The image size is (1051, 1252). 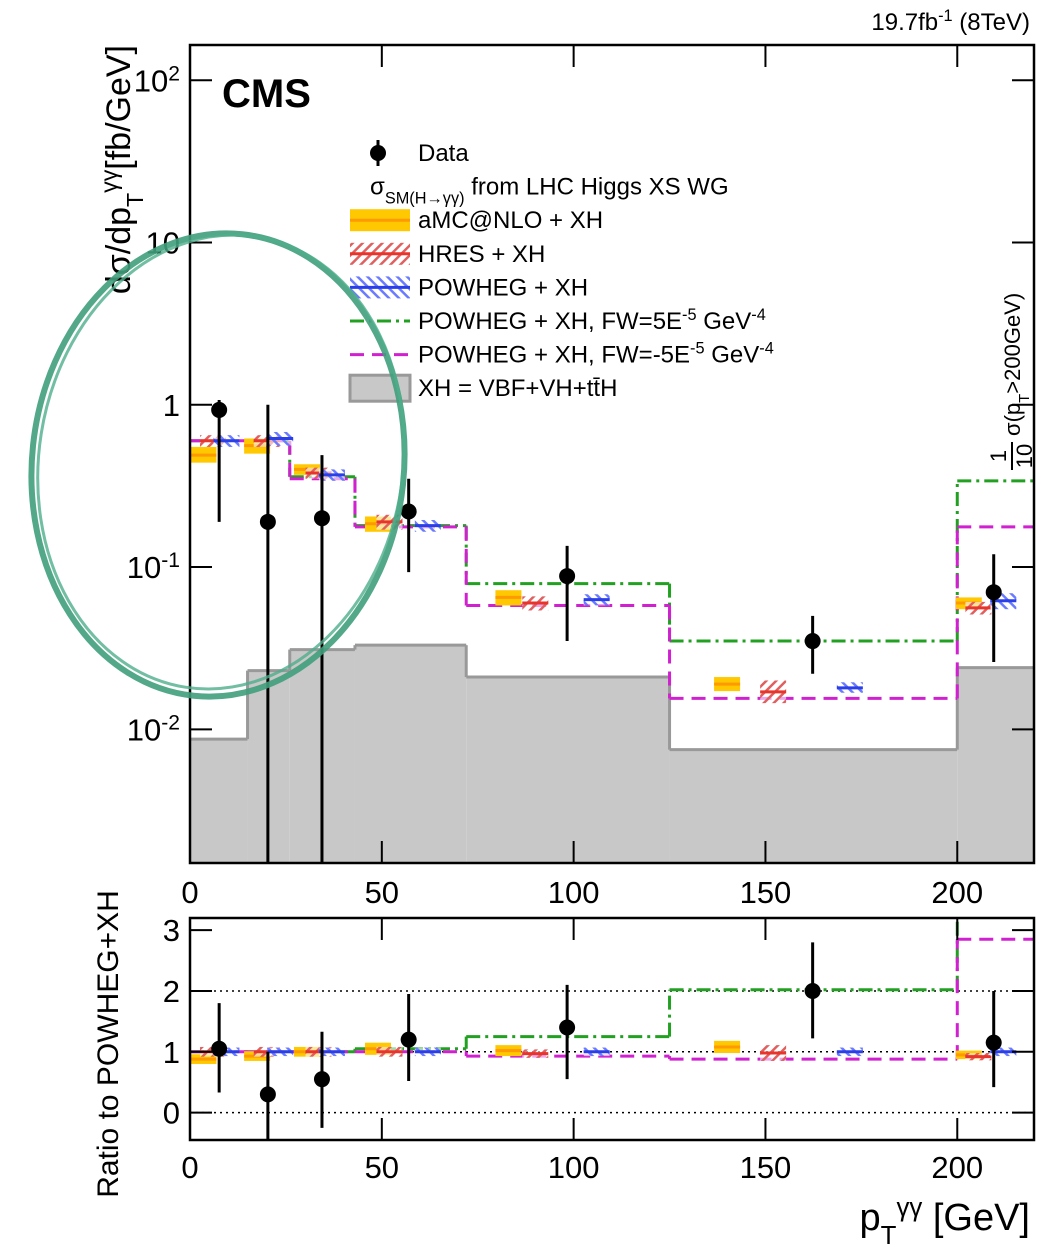 I want to click on legend-label: POWHEG + XH, FW=-5E-5 GeV-4, so click(x=596, y=354).